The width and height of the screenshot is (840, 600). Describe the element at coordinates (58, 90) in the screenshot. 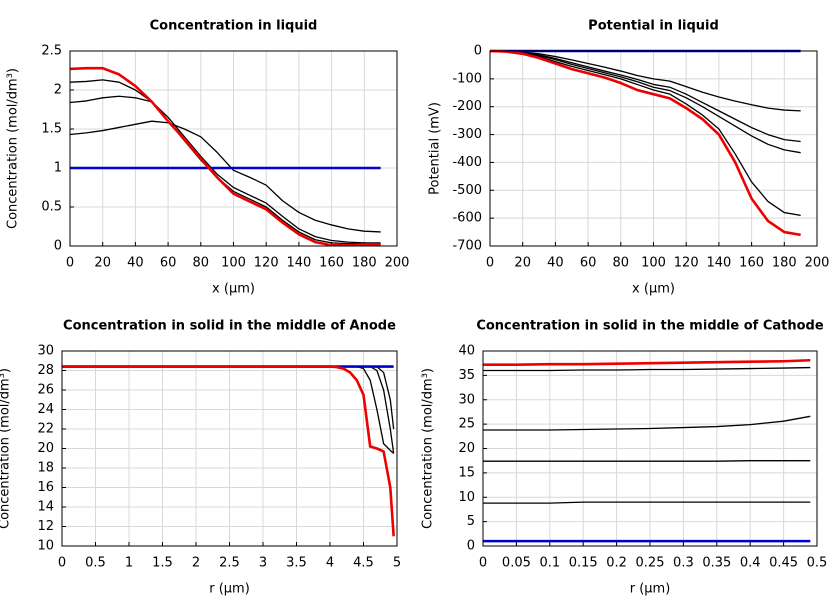

I see `y-tick-label: 2` at that location.